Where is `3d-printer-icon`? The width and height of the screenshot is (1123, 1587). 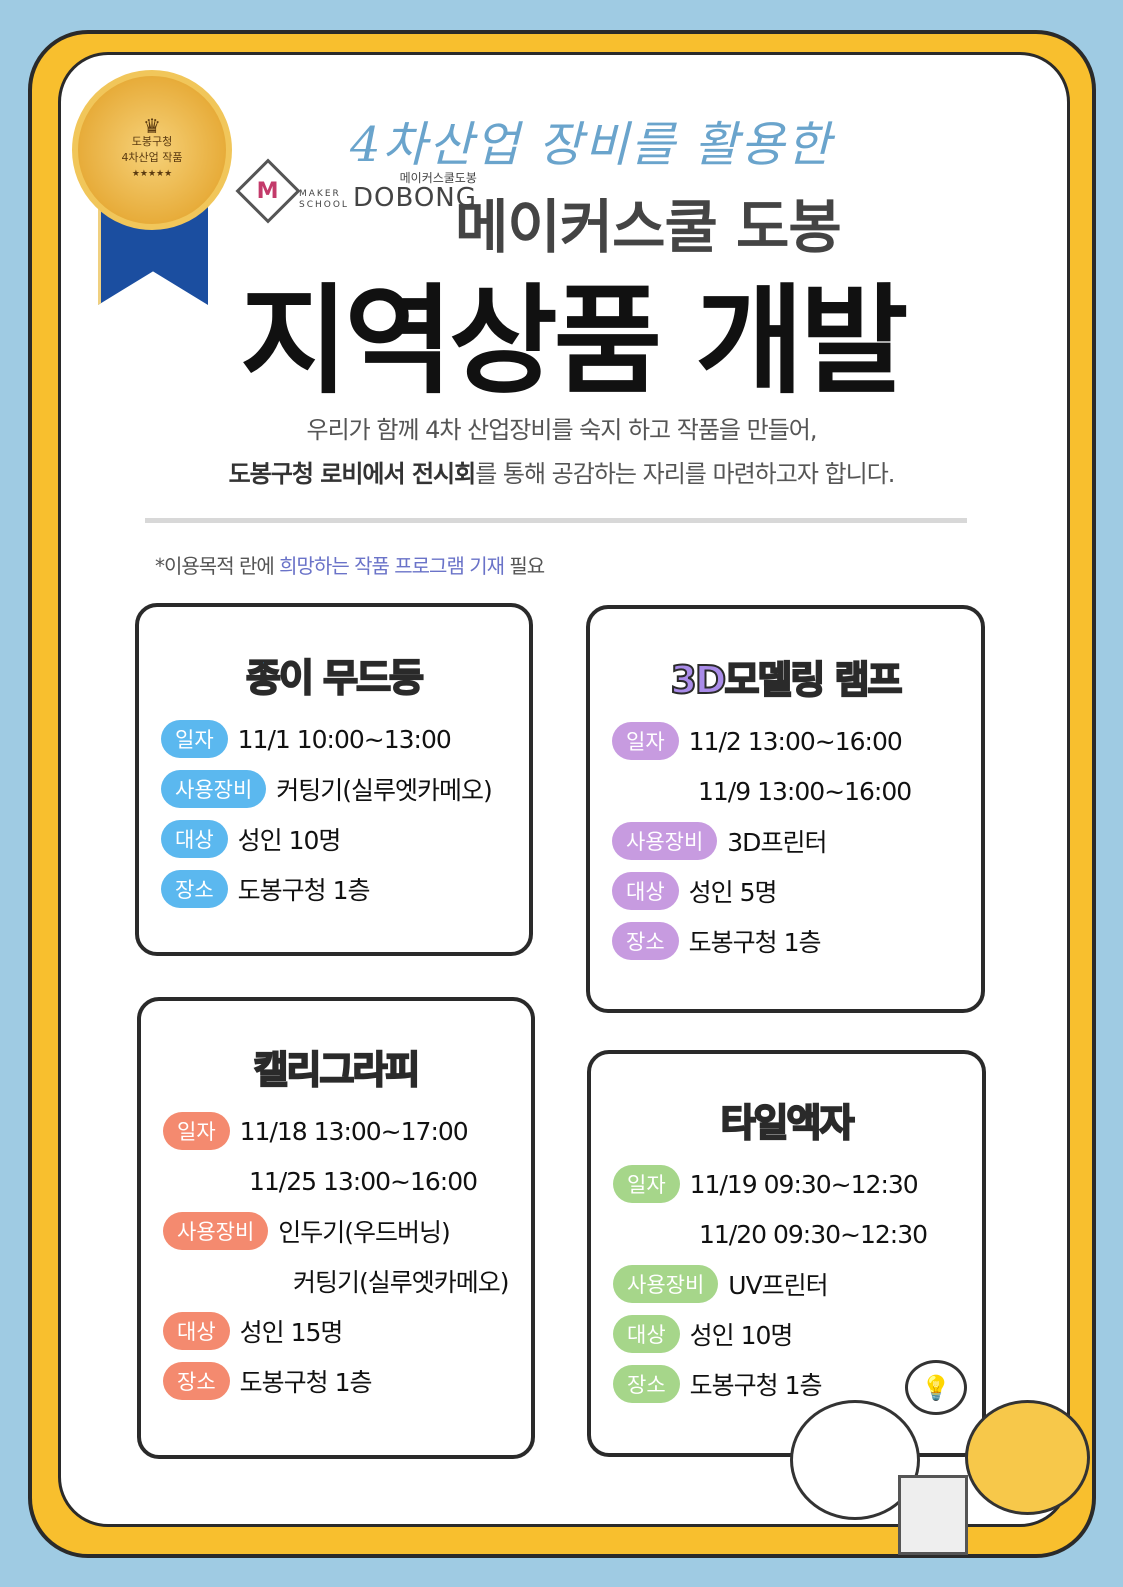
3d-printer-icon is located at coordinates (933, 1515).